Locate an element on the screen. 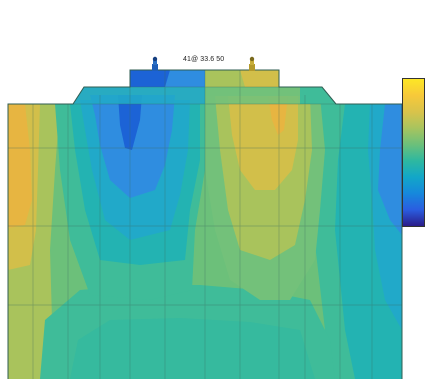 The width and height of the screenshot is (425, 379). colorbar is located at coordinates (413, 152).